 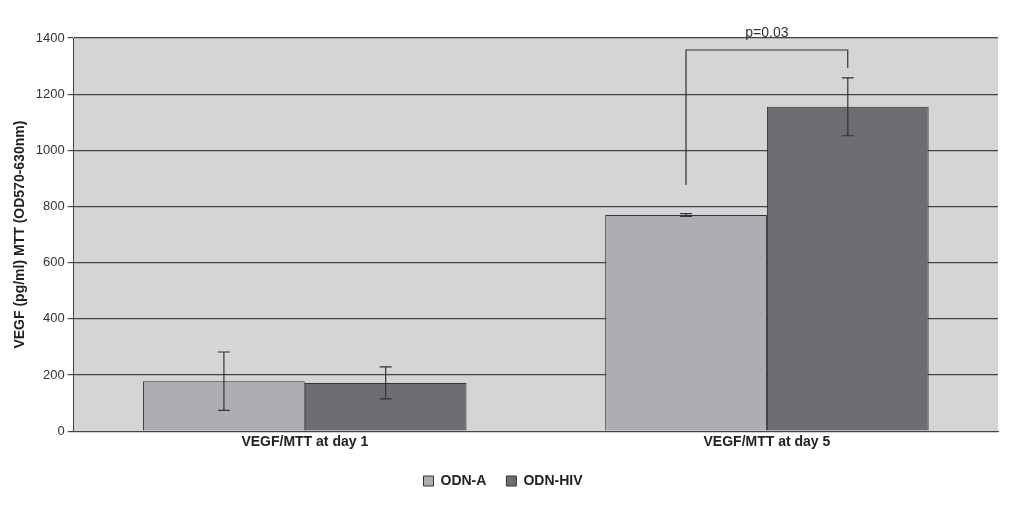 What do you see at coordinates (50, 93) in the screenshot?
I see `y-tick-label: 1200` at bounding box center [50, 93].